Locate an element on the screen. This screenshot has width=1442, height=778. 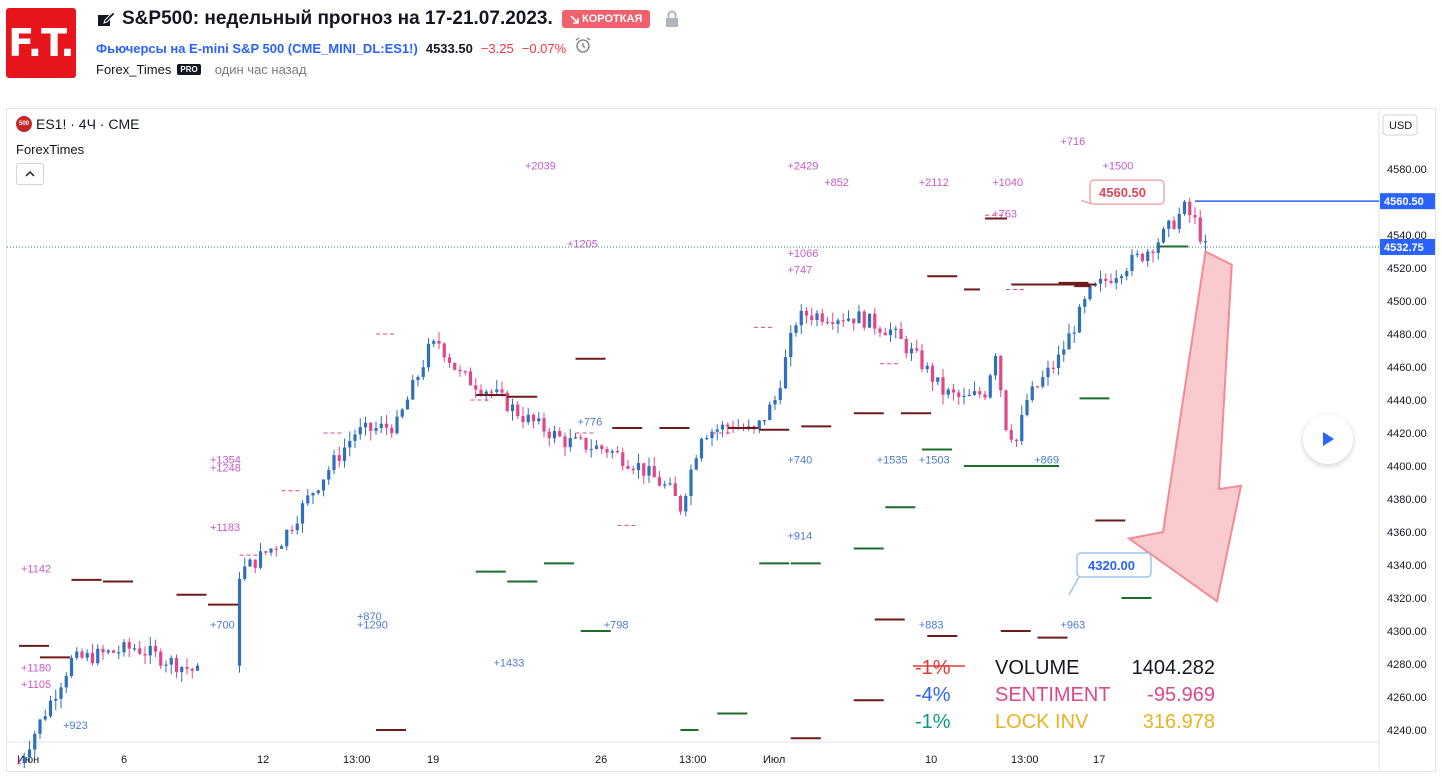
volume-label: +716 is located at coordinates (1073, 142).